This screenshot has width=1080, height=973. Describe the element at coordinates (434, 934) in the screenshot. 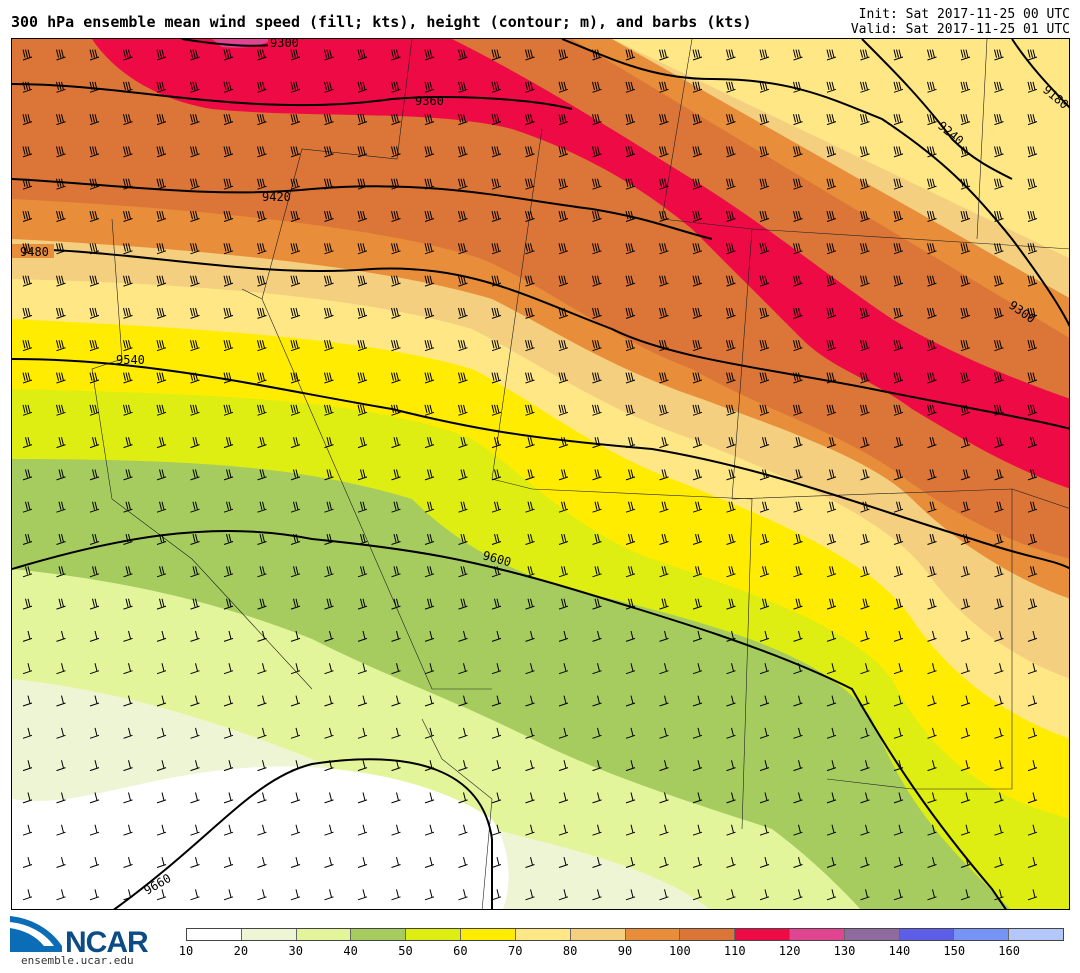

I see `colorbar-swatch` at that location.